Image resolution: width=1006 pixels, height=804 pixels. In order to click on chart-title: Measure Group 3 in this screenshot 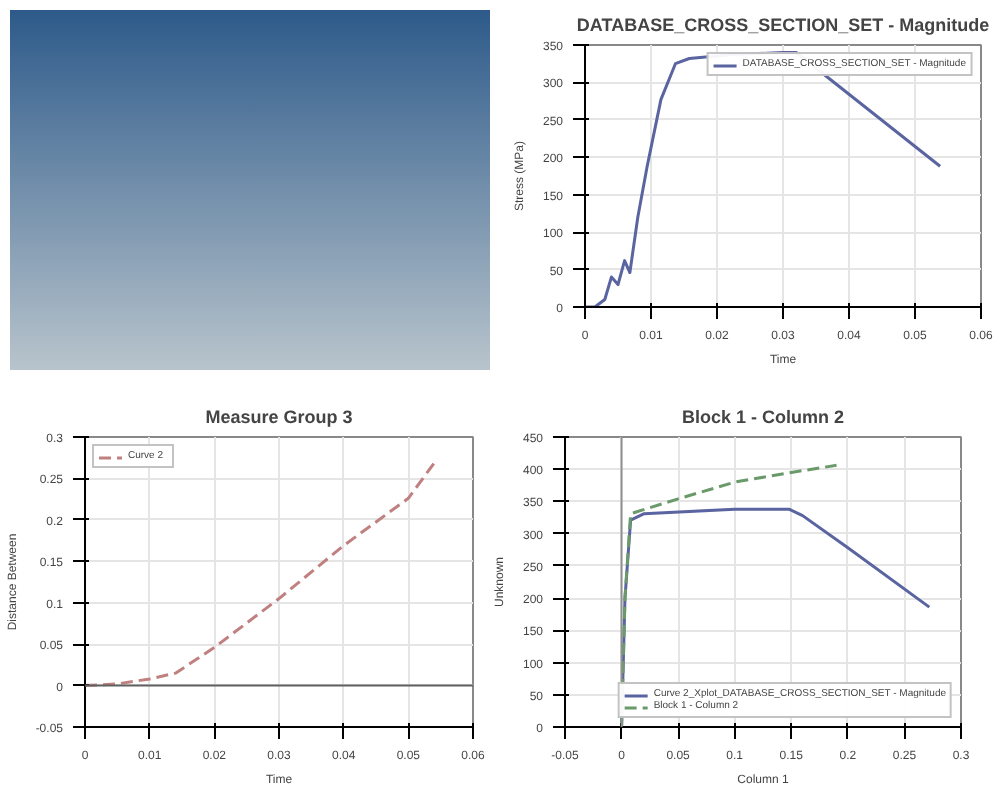, I will do `click(279, 417)`.